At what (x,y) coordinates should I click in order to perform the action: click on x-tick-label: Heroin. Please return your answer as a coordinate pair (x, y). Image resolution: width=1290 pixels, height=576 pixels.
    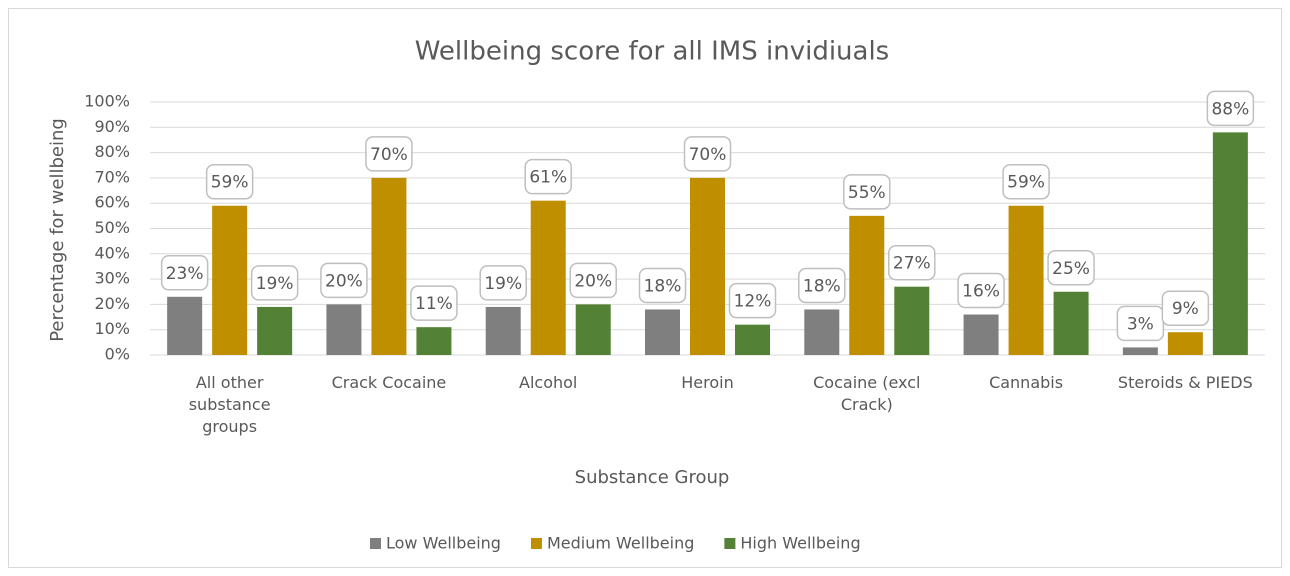
    Looking at the image, I should click on (707, 382).